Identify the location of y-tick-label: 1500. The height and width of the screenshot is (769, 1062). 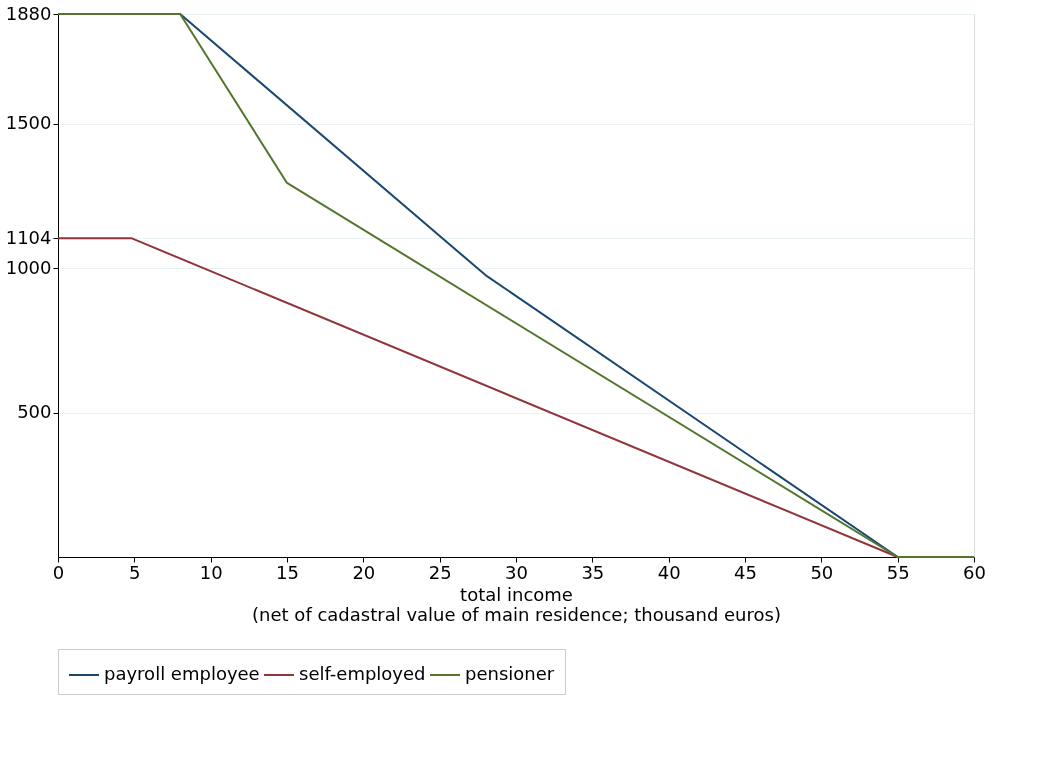
(28, 123).